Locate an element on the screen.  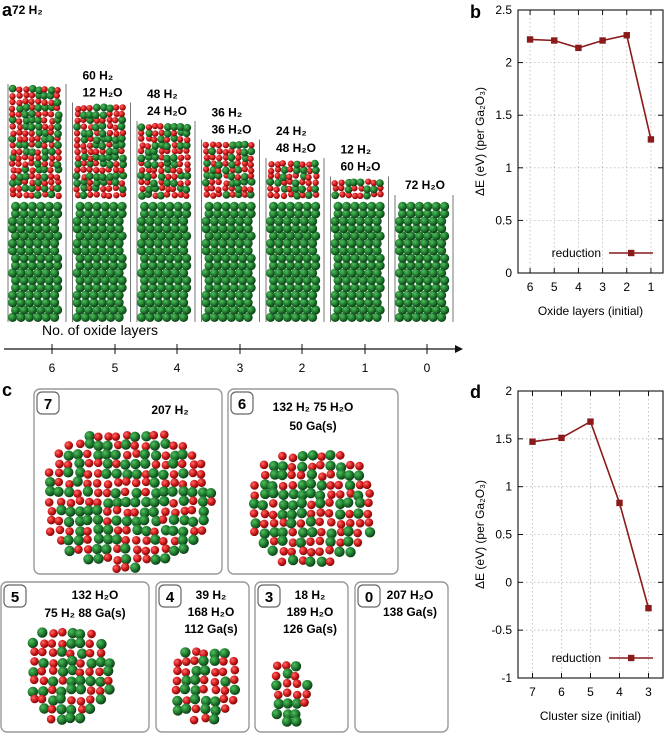
y-tick-label: 2.5 is located at coordinates (503, 10).